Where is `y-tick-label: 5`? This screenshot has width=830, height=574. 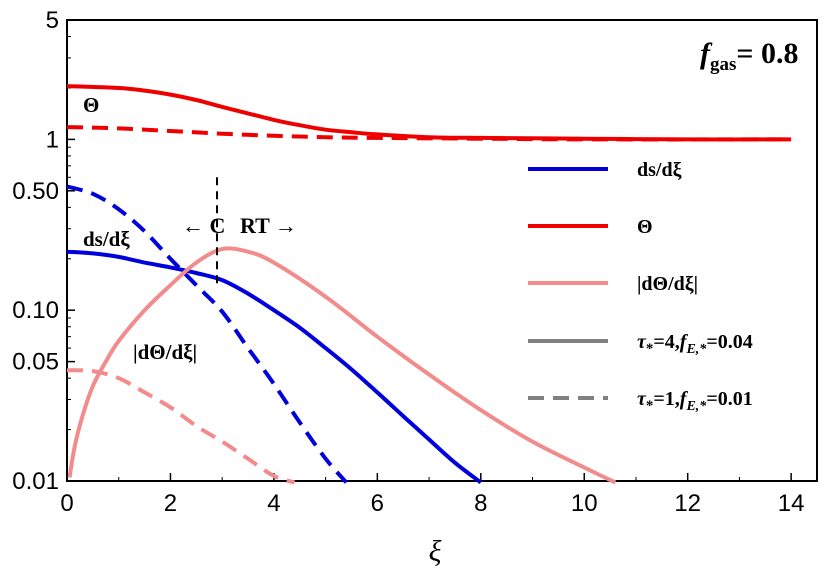 y-tick-label: 5 is located at coordinates (52, 20).